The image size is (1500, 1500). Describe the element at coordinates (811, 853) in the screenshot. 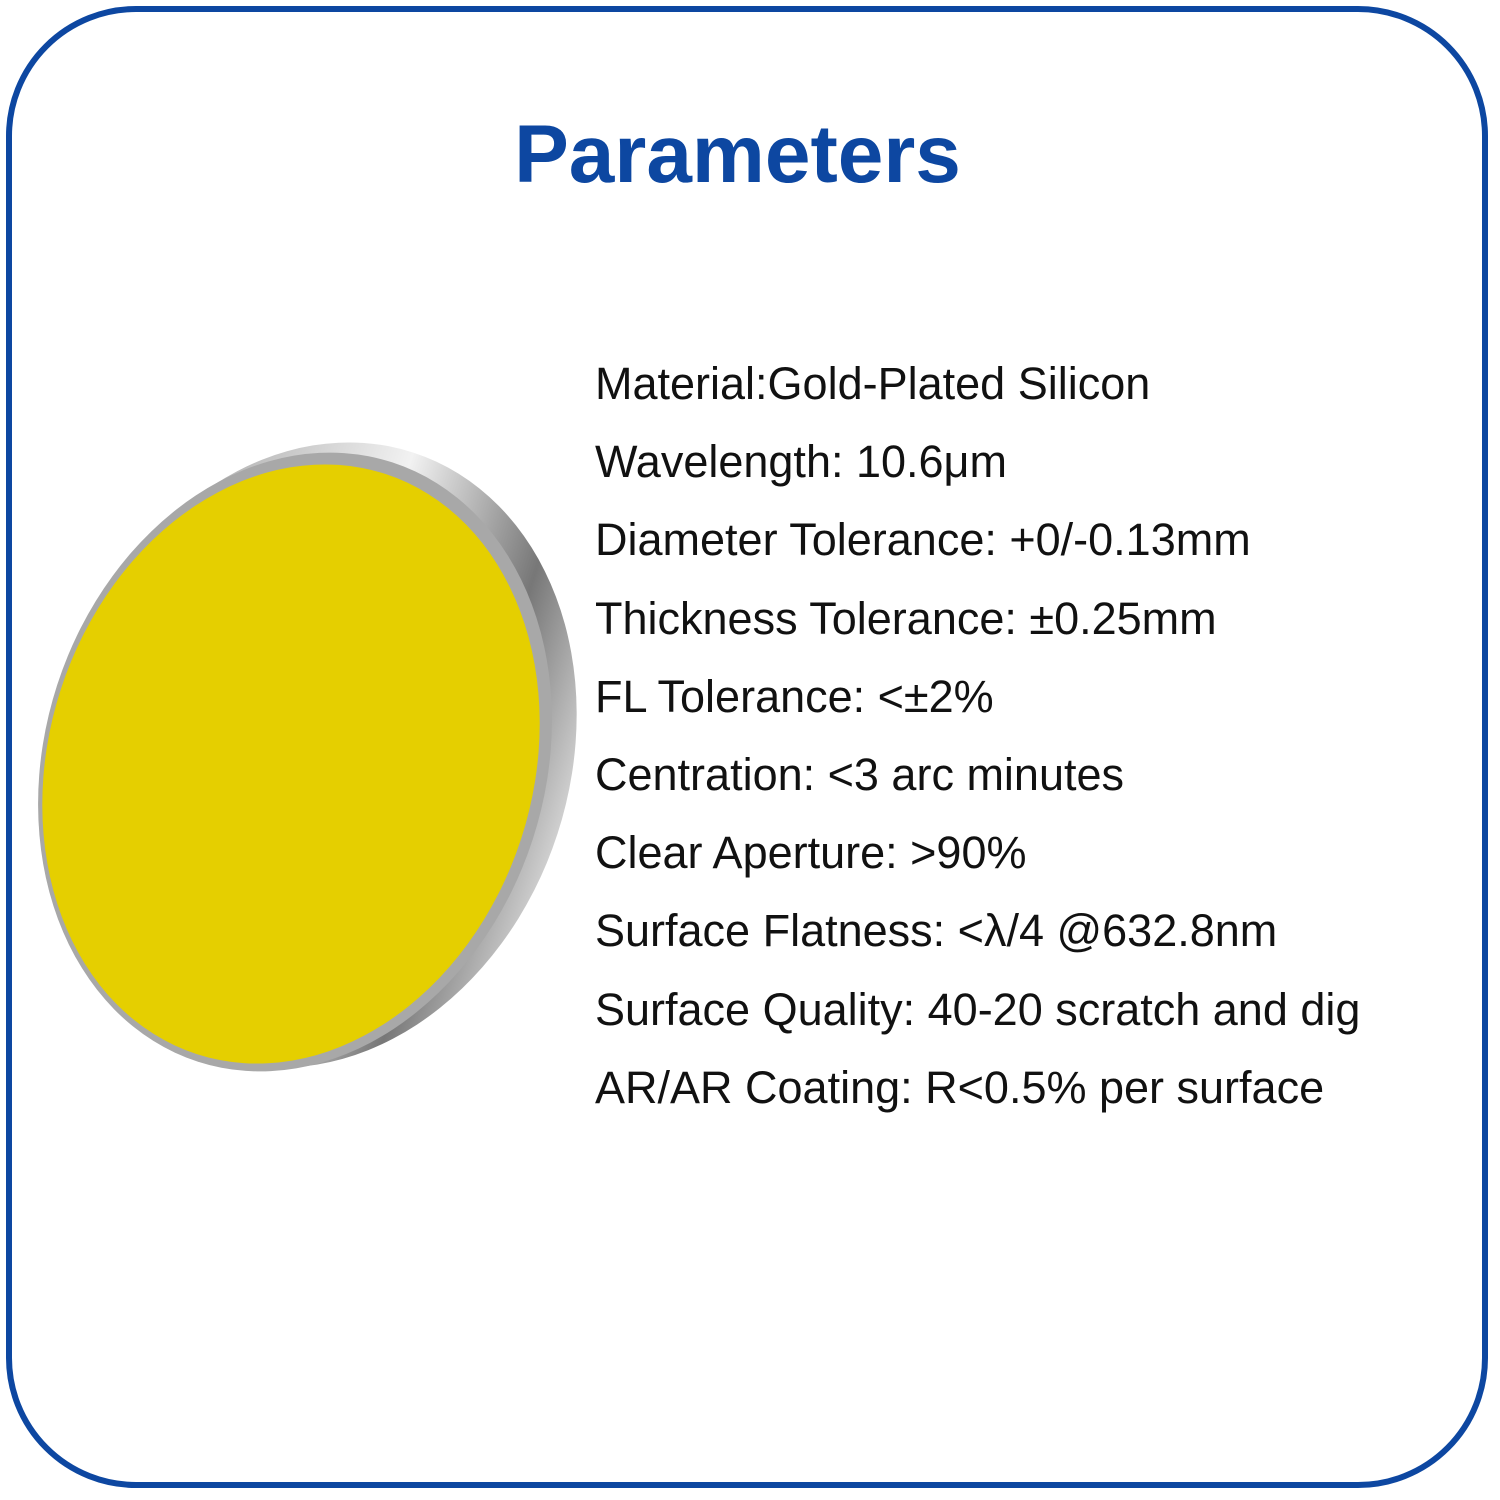

I see `parameter: Clear Aperture: >90%` at that location.